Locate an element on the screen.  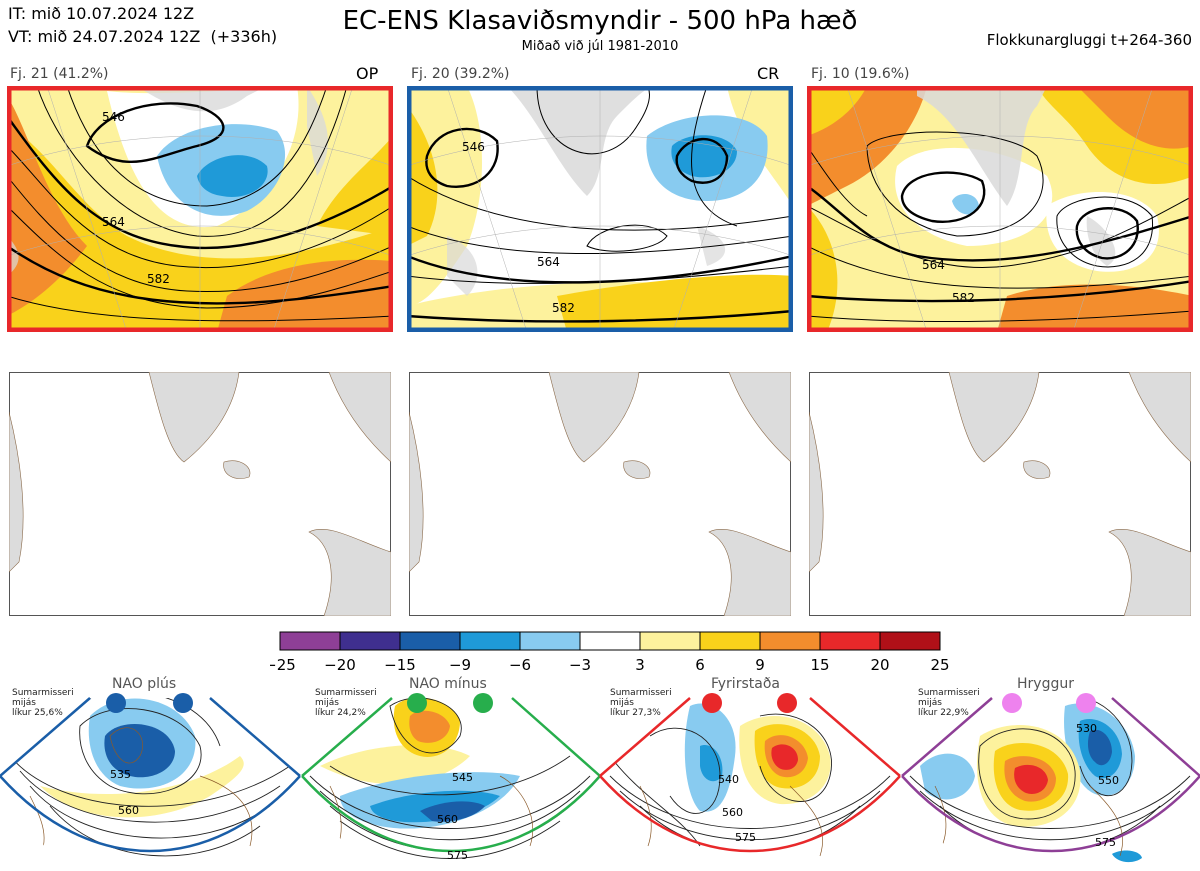
regime-nao-minus-info-line-1: Sumarmisseri is located at coordinates (346, 693).